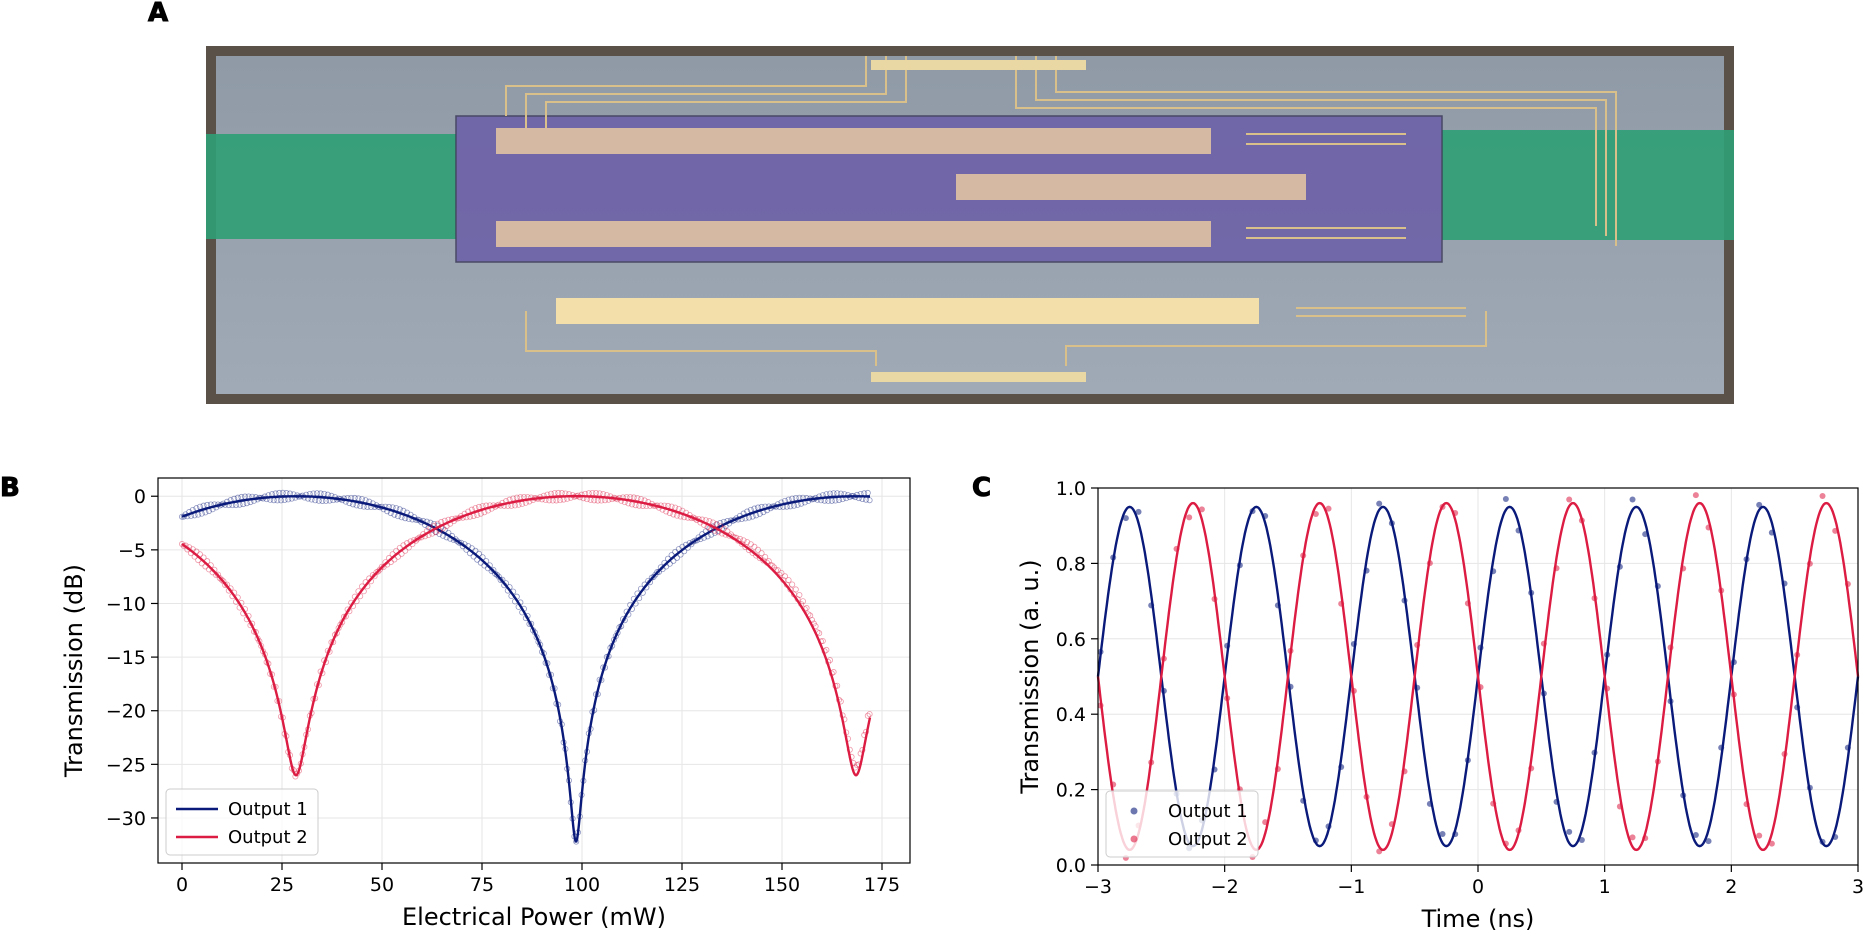  What do you see at coordinates (1208, 839) in the screenshot?
I see `c-legend-label: Output 2` at bounding box center [1208, 839].